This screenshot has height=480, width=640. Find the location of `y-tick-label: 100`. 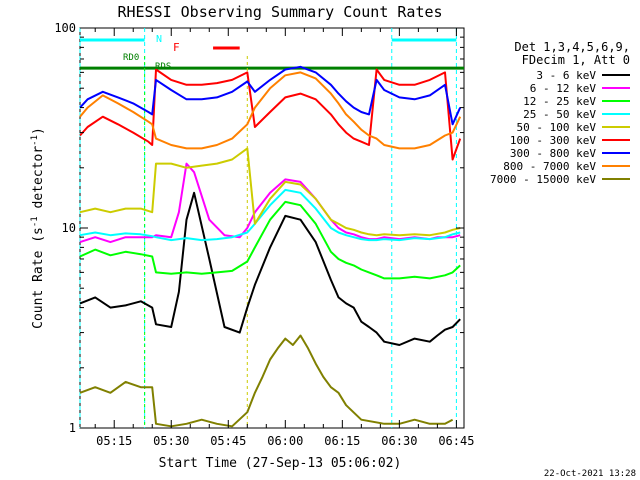

y-tick-label: 100 is located at coordinates (65, 28).